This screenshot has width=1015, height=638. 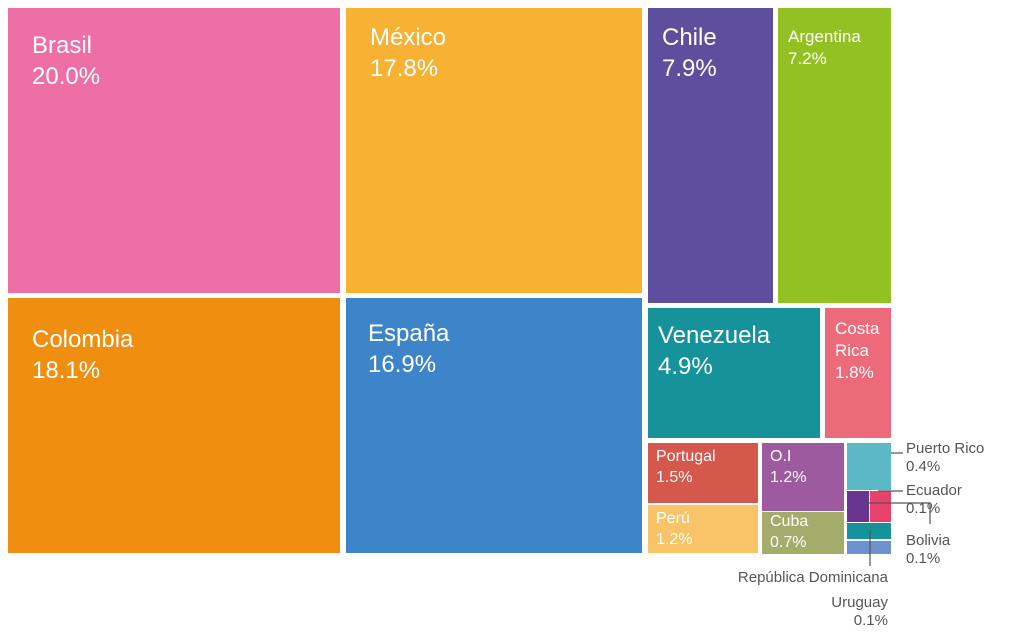 What do you see at coordinates (185, 355) in the screenshot?
I see `cell-label: Colombia 18.1%` at bounding box center [185, 355].